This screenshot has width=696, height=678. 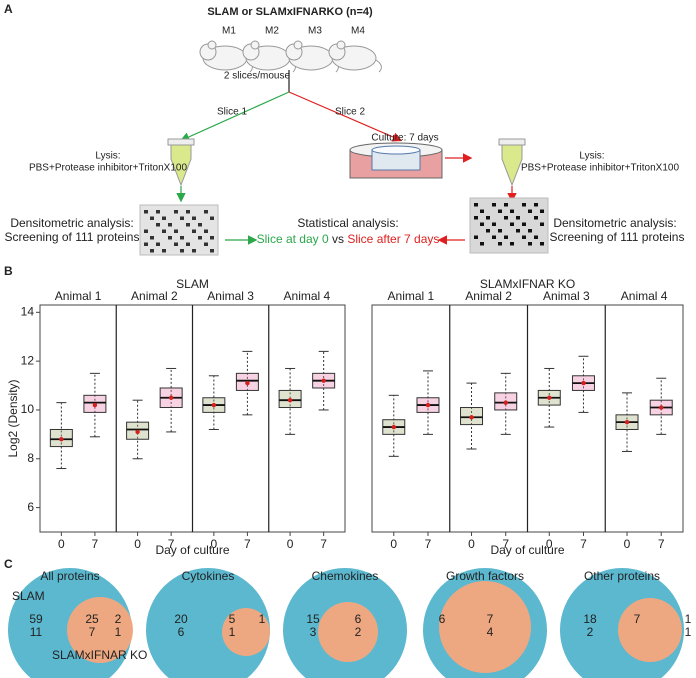 I want to click on tubes, so click(x=346, y=162).